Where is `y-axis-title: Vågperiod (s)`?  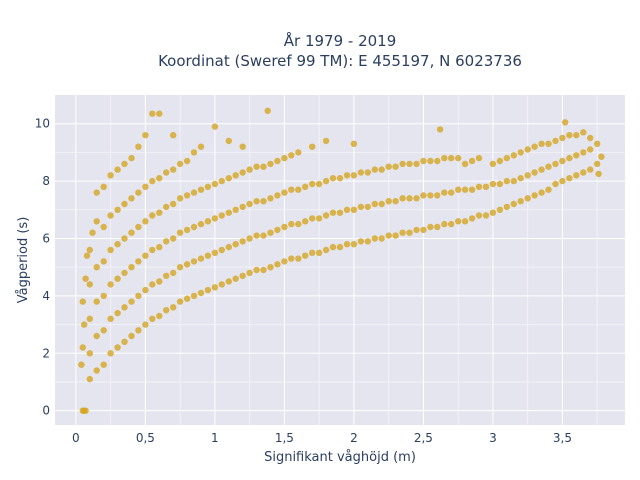 y-axis-title: Vågperiod (s) is located at coordinates (23, 260).